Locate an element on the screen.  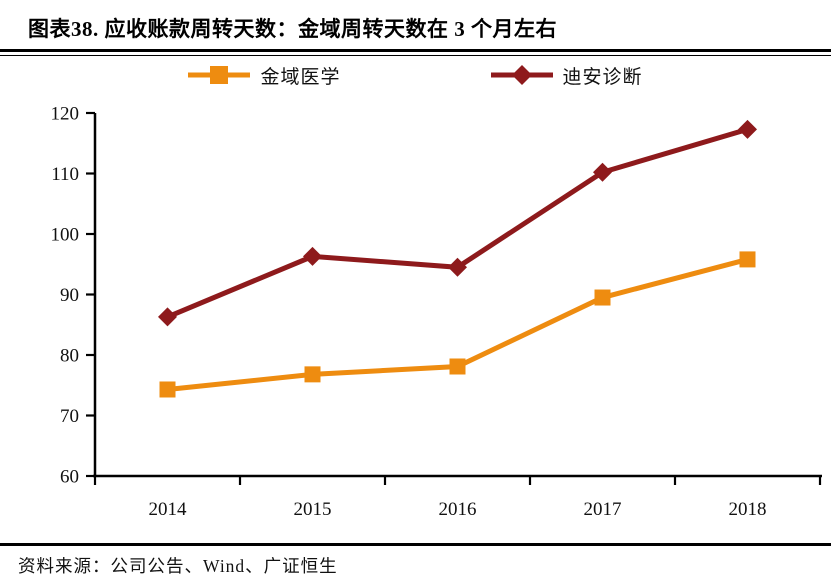
legend-item-1: 迪安诊断 is located at coordinates (566, 75).